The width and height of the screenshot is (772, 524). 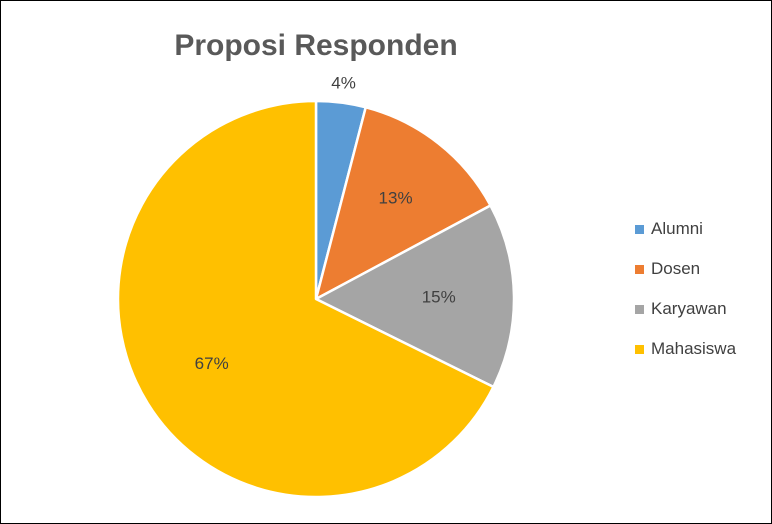 I want to click on legend-swatch-mahasiswa, so click(x=639, y=349).